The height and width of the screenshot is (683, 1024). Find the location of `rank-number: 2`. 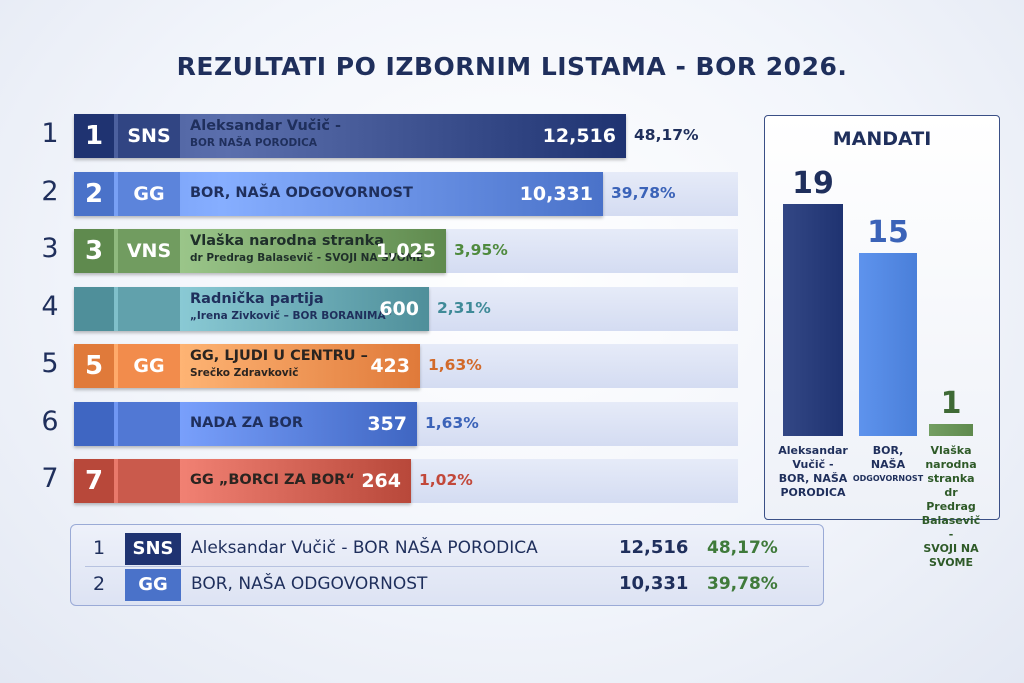

rank-number: 2 is located at coordinates (50, 191).